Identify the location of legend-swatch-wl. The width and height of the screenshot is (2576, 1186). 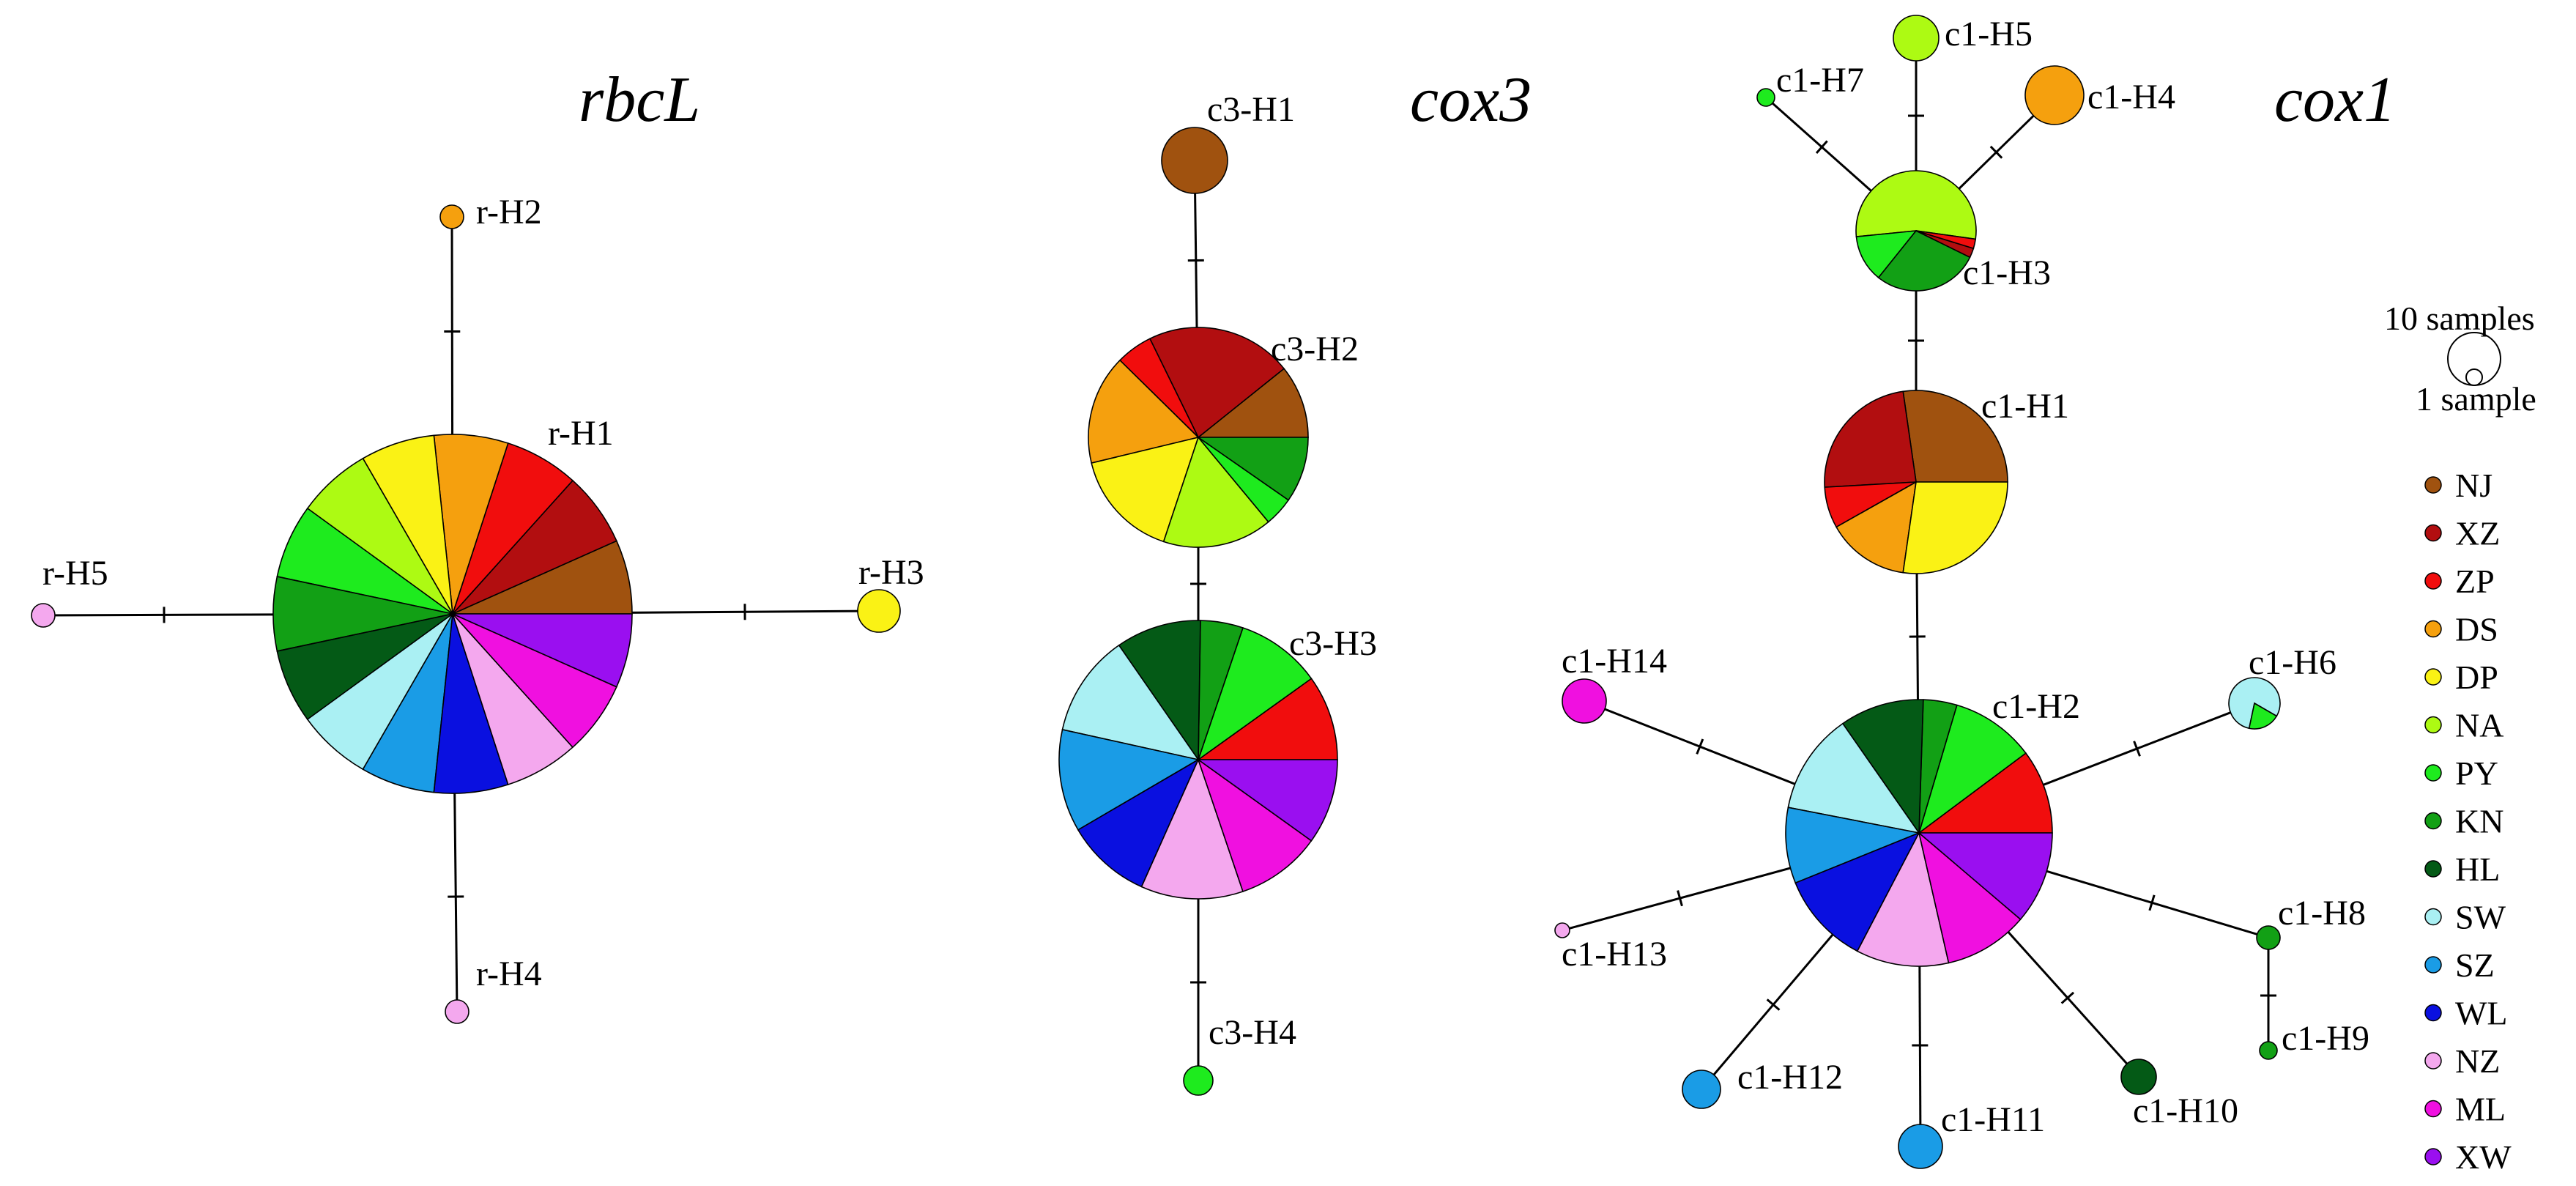
(2433, 1013).